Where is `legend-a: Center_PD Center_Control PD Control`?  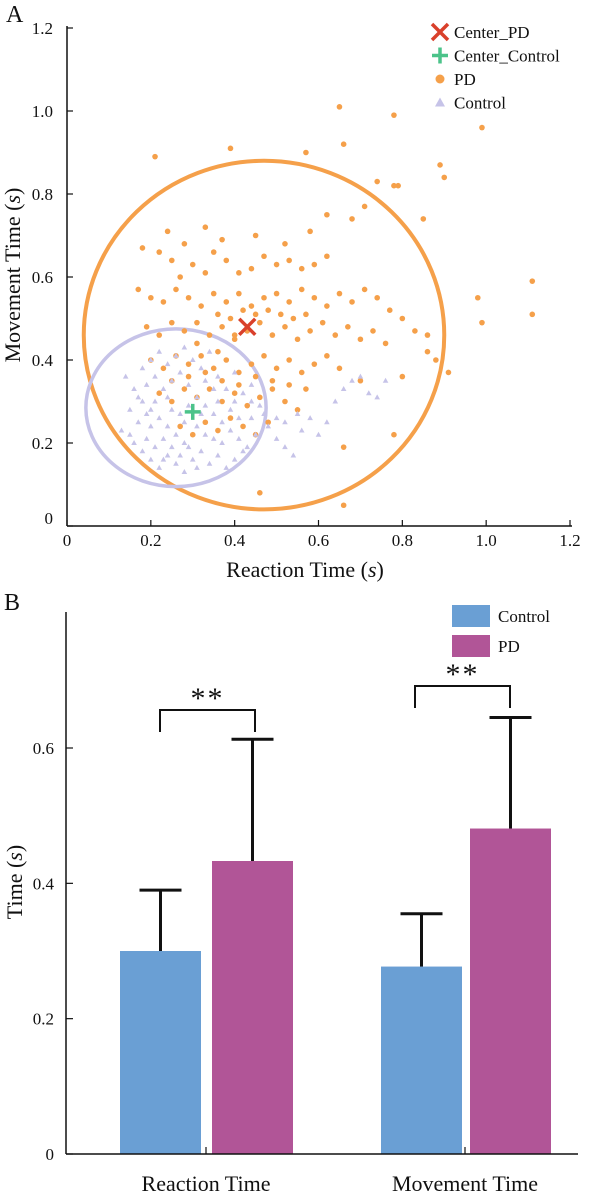
legend-a: Center_PD Center_Control PD Control is located at coordinates (495, 67).